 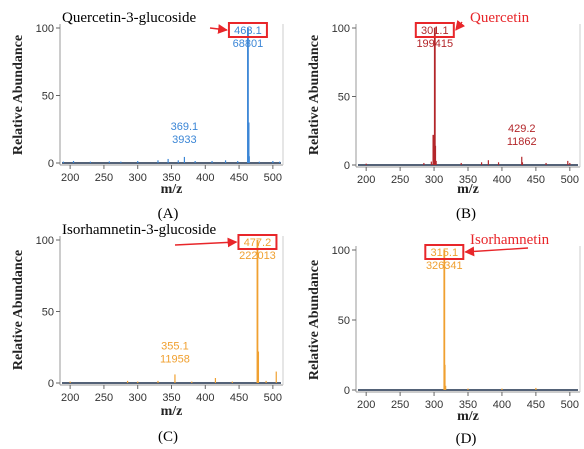 What do you see at coordinates (500, 18) in the screenshot?
I see `compound-name: Quercetin` at bounding box center [500, 18].